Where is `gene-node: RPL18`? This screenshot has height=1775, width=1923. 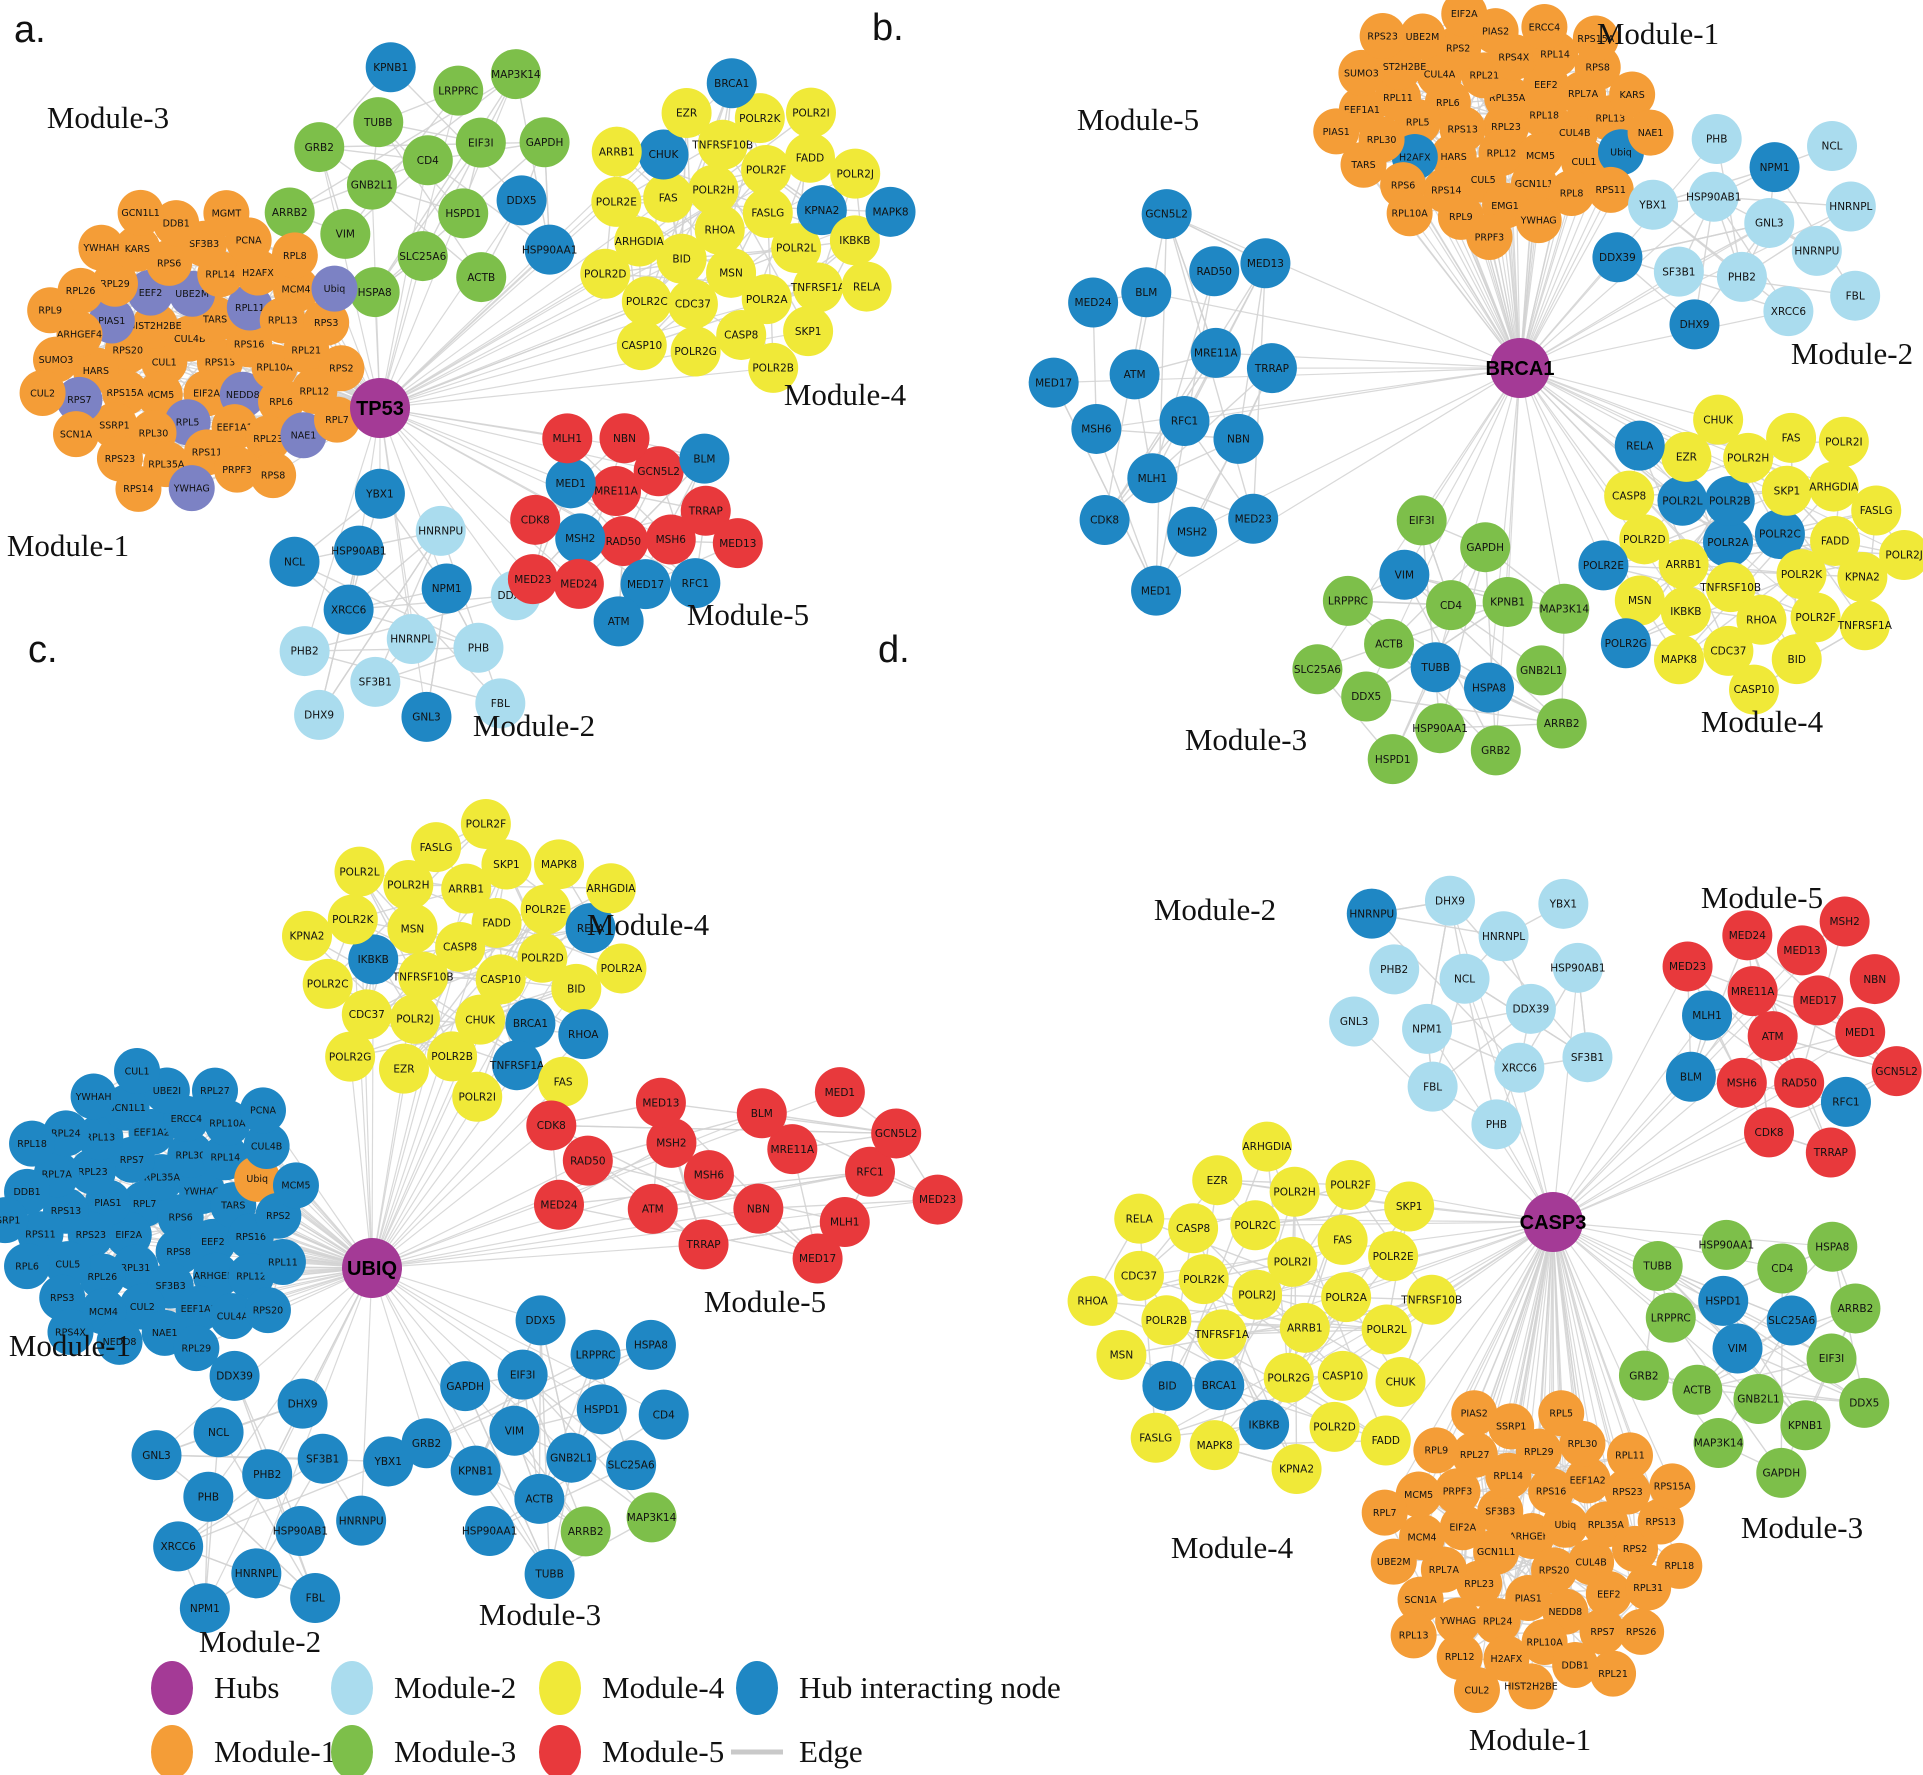
gene-node: RPL18 is located at coordinates (1679, 1565).